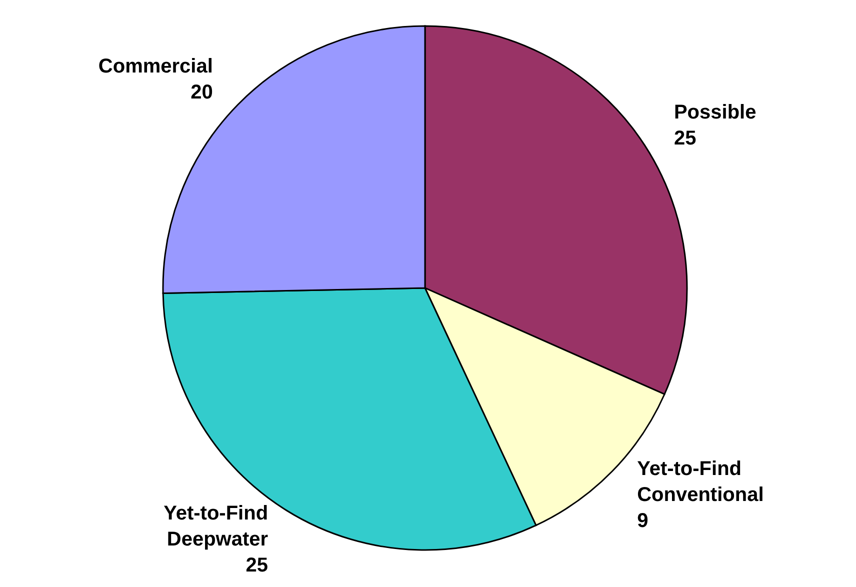  What do you see at coordinates (216, 526) in the screenshot?
I see `slice-label: Yet-to-Find Deepwater` at bounding box center [216, 526].